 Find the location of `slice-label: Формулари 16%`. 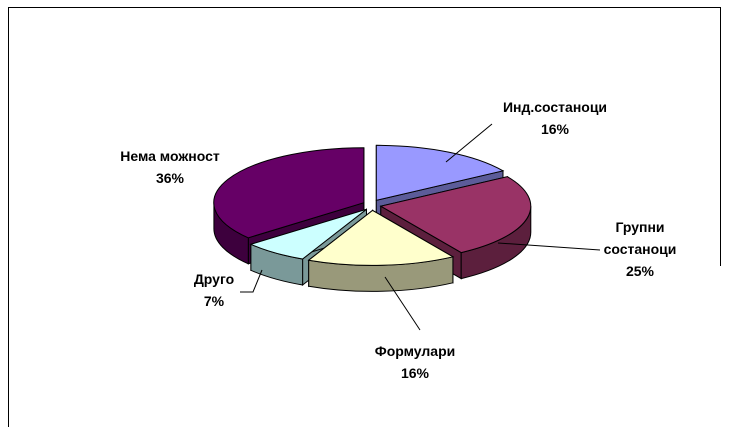

slice-label: Формулари 16% is located at coordinates (415, 362).